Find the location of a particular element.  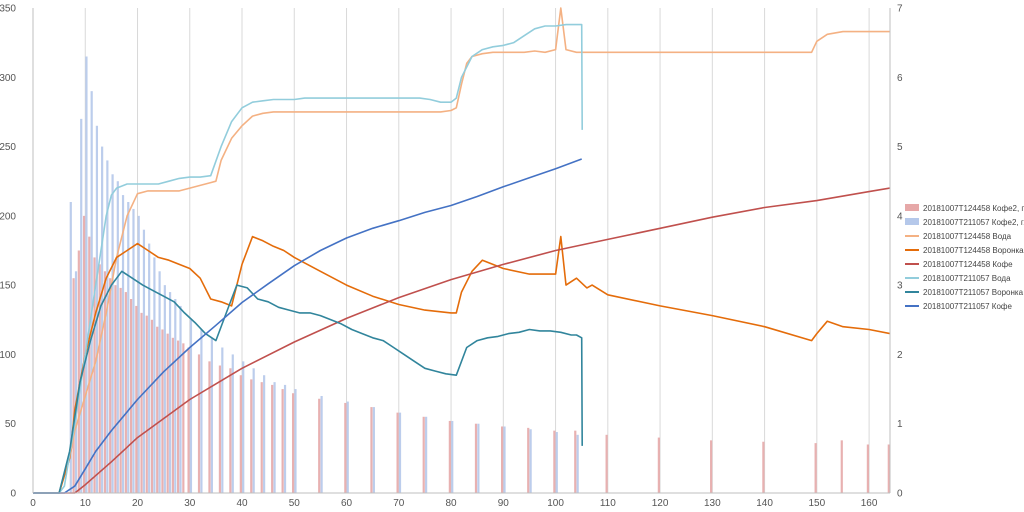

y-tick-right-6: 6 is located at coordinates (900, 78).